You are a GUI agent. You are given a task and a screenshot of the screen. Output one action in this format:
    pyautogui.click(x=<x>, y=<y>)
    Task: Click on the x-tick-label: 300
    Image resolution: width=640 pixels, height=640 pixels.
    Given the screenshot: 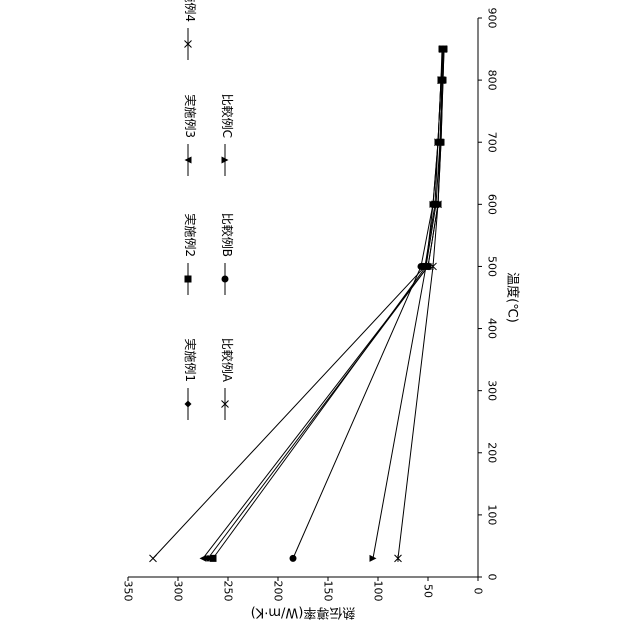 What is the action you would take?
    pyautogui.click(x=492, y=390)
    